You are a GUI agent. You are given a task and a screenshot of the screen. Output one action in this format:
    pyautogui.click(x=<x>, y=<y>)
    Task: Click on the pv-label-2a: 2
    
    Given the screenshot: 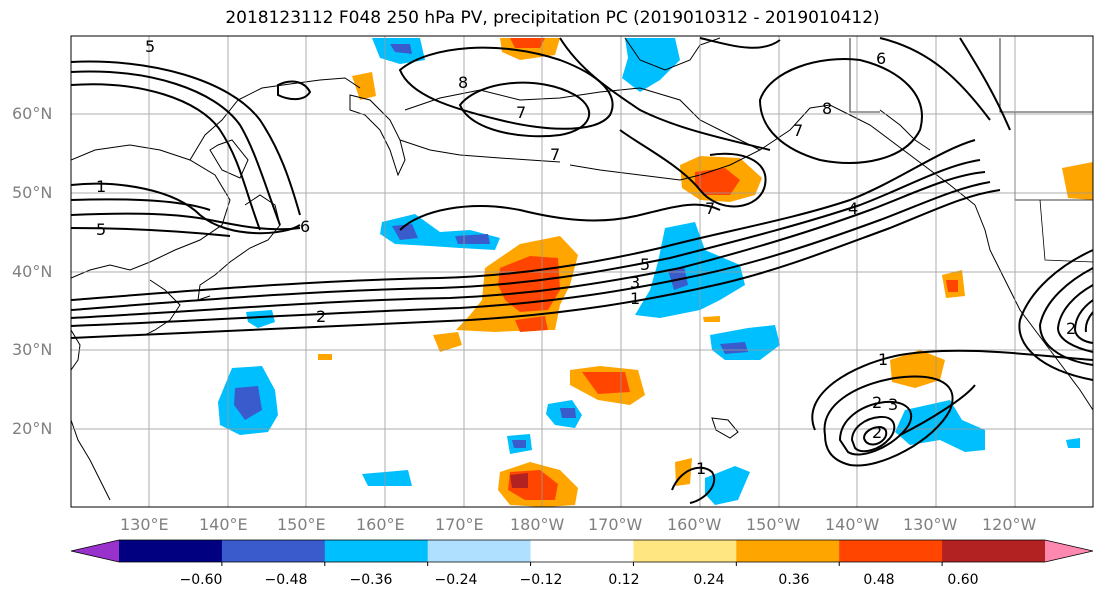 What is the action you would take?
    pyautogui.click(x=321, y=316)
    